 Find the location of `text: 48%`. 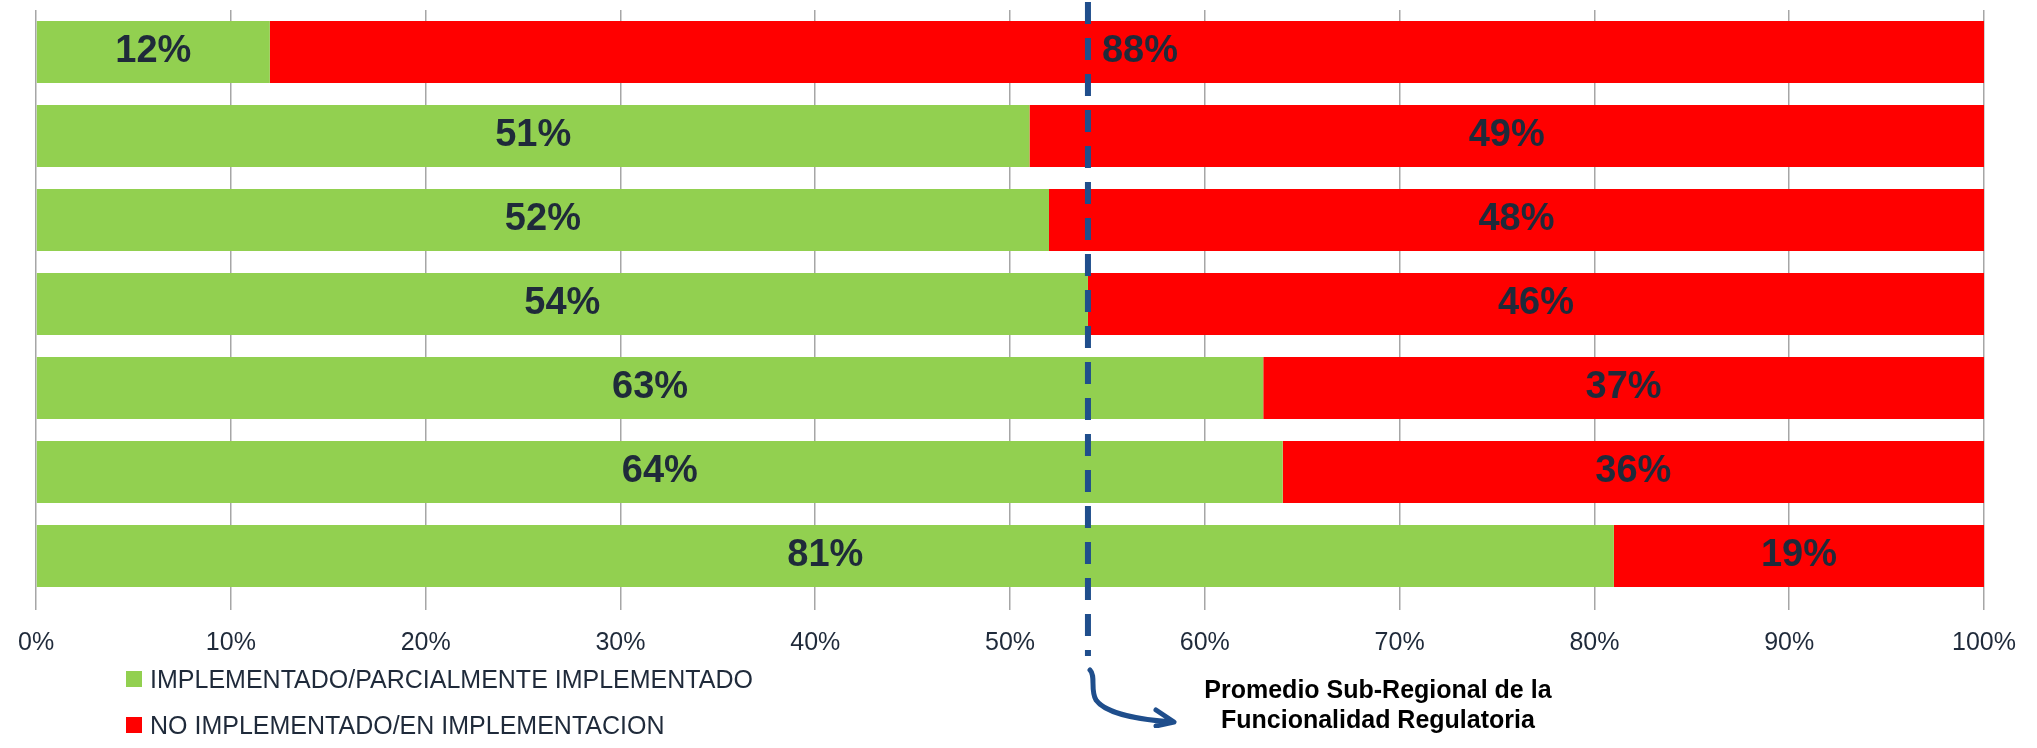

text: 48% is located at coordinates (1516, 217).